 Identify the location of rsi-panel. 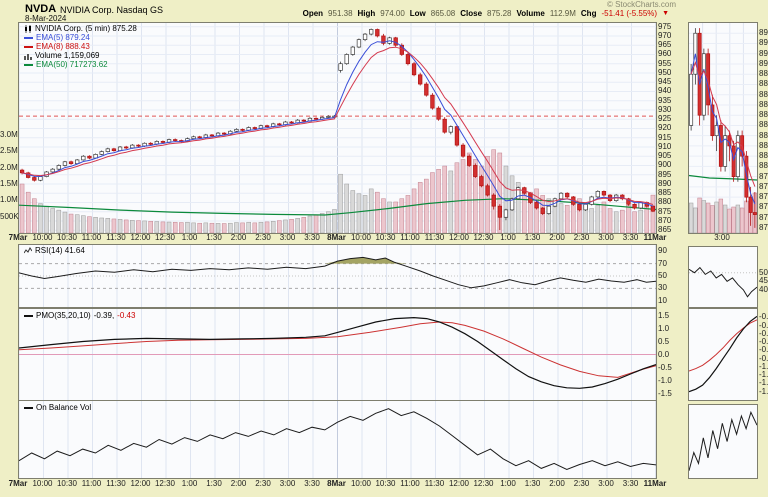
(337, 276).